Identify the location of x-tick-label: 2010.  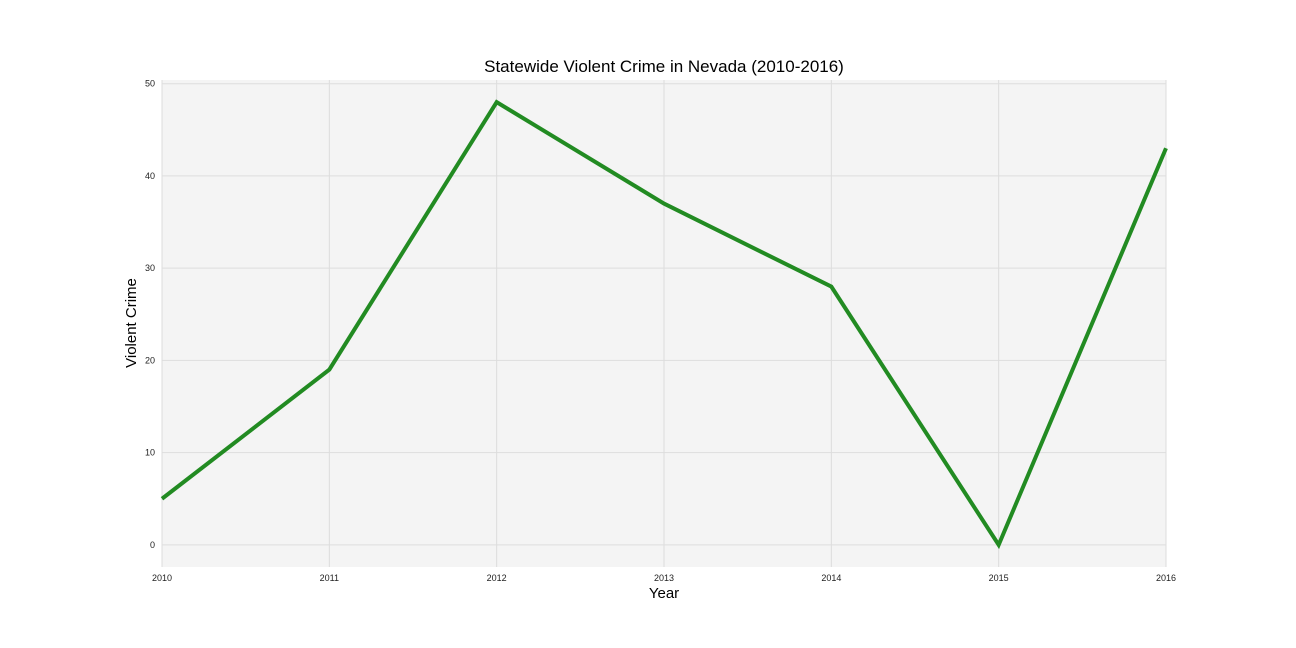
(162, 578).